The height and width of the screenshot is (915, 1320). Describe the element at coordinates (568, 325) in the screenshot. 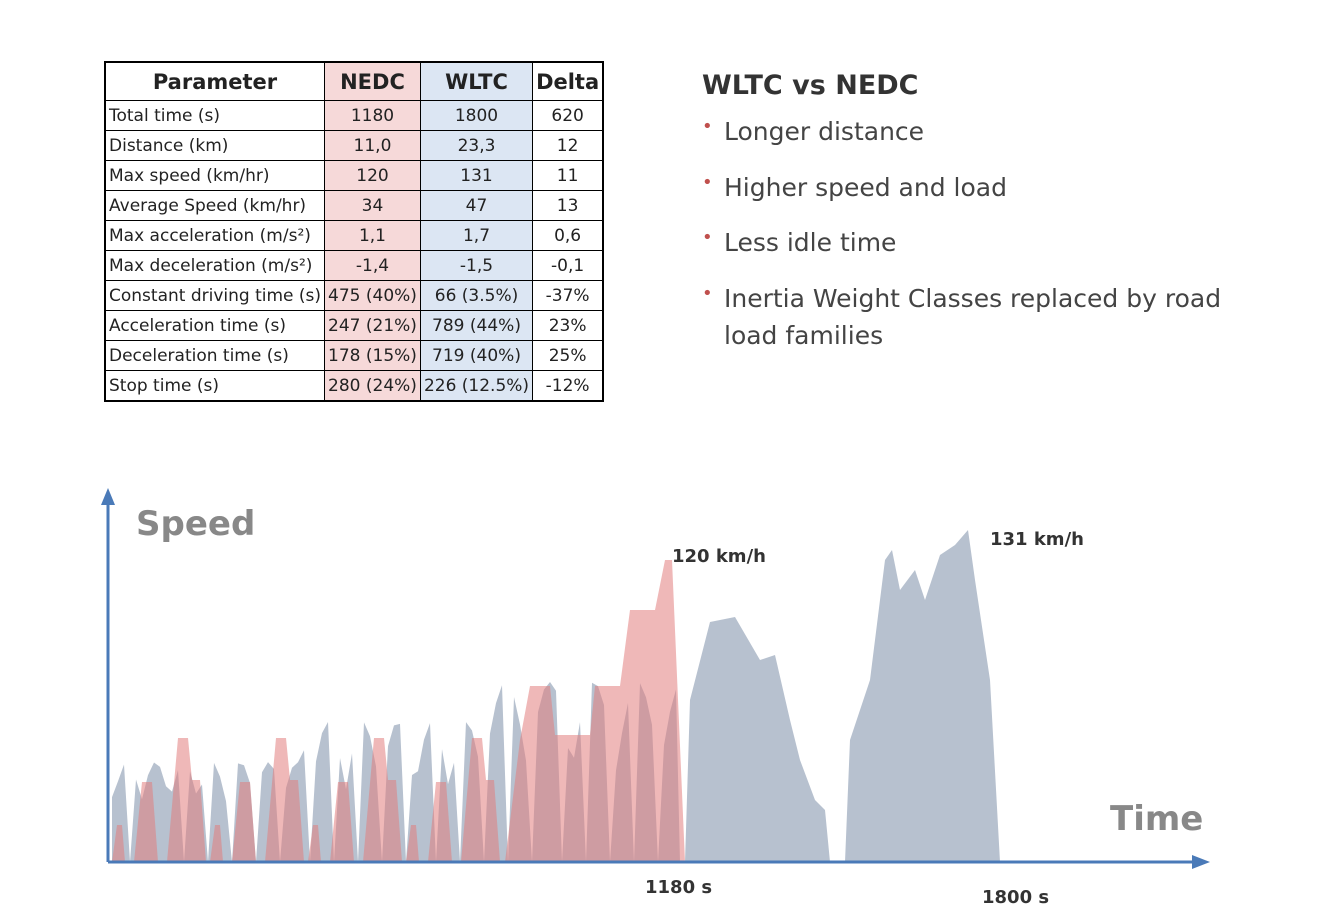

I see `table-cell: 23%` at that location.